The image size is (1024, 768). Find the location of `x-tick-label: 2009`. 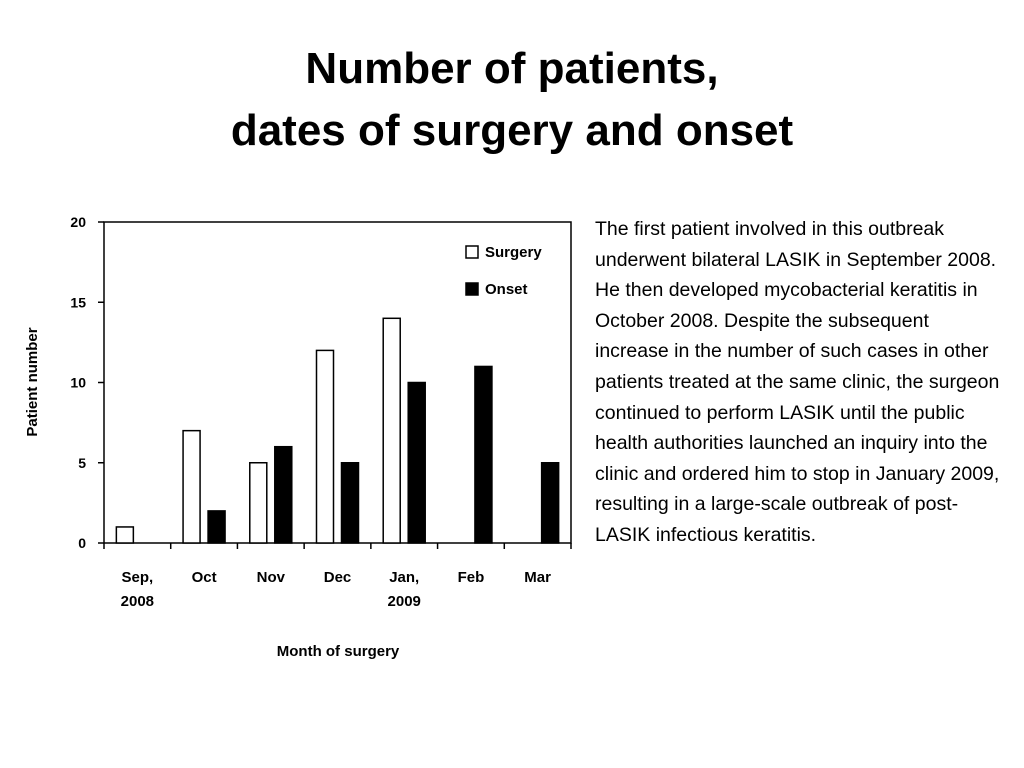

x-tick-label: 2009 is located at coordinates (404, 601).